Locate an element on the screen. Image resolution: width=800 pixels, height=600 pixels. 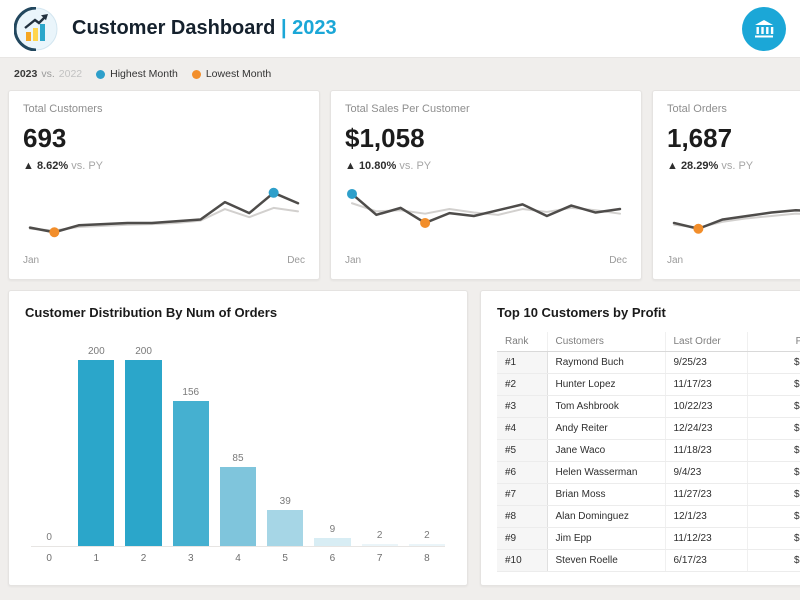
customer-cell: Brian Moss is located at coordinates (606, 494).